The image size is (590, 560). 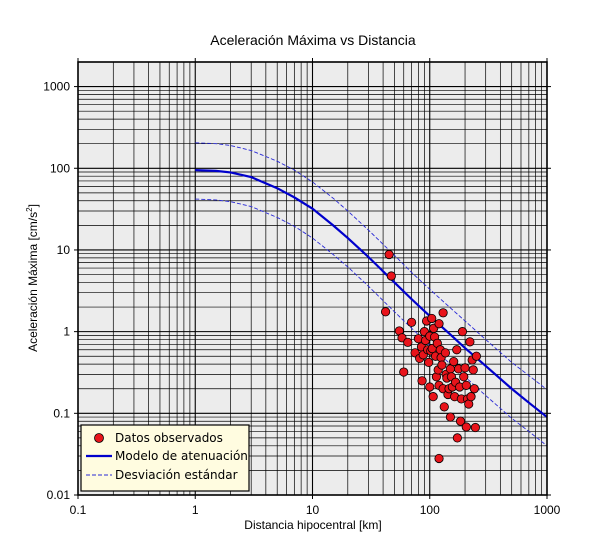 What do you see at coordinates (60, 168) in the screenshot?
I see `y-tick-label: 100` at bounding box center [60, 168].